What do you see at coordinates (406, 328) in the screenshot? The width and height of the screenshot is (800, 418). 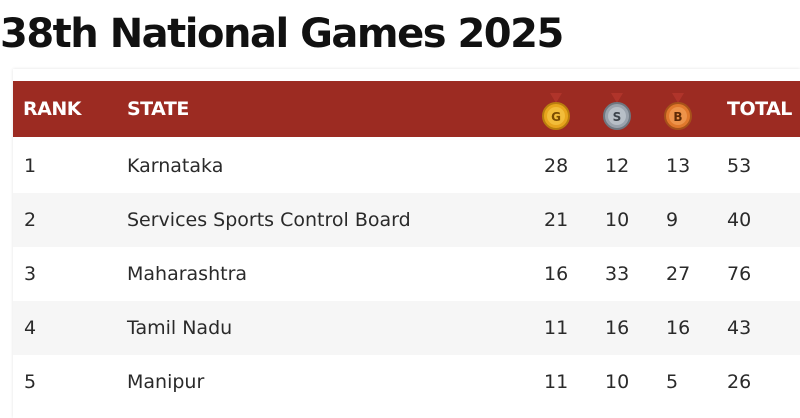 I see `table-row: 4 Tamil Nadu 11 16 16 43` at bounding box center [406, 328].